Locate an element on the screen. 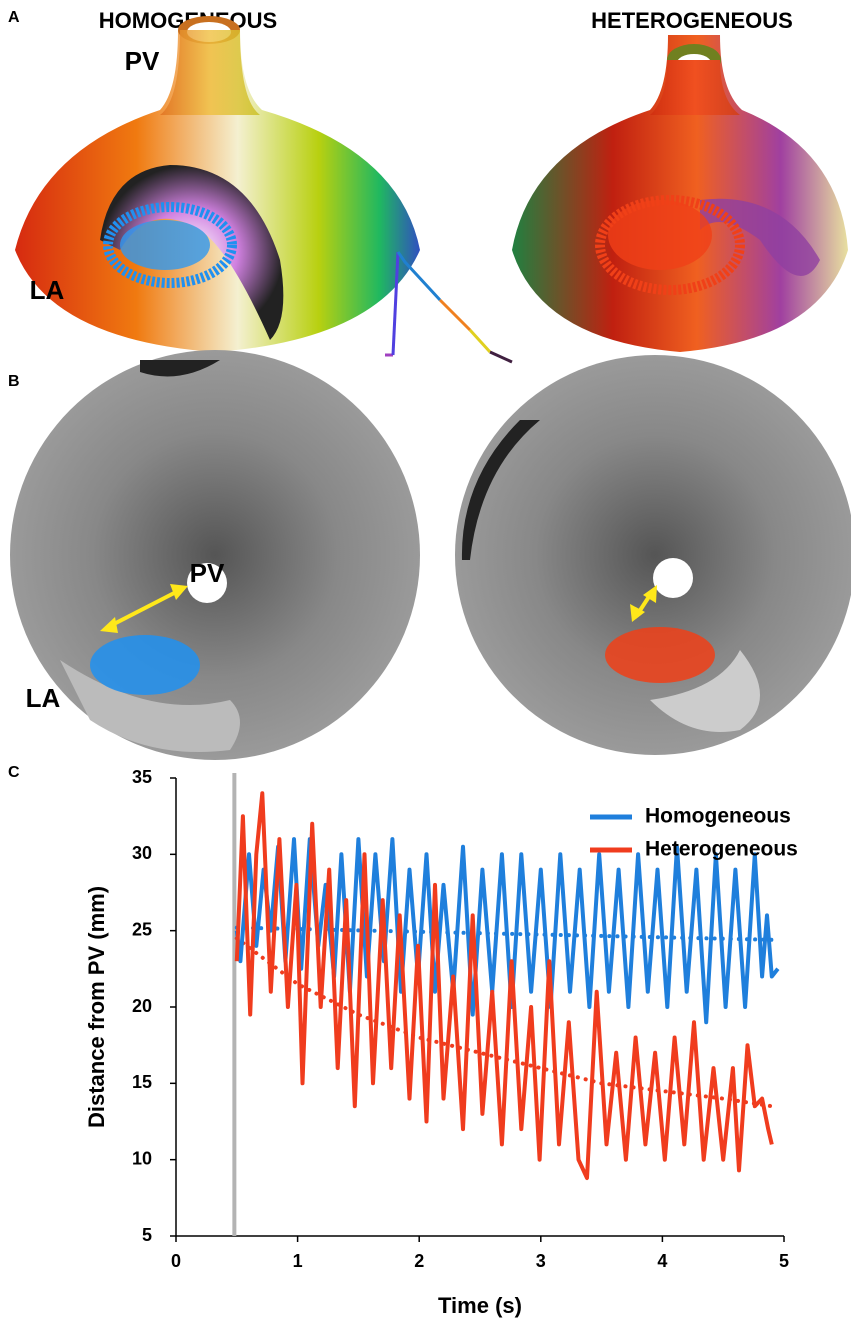 The height and width of the screenshot is (1324, 851). x-axis-label: Time (s) is located at coordinates (480, 1305).